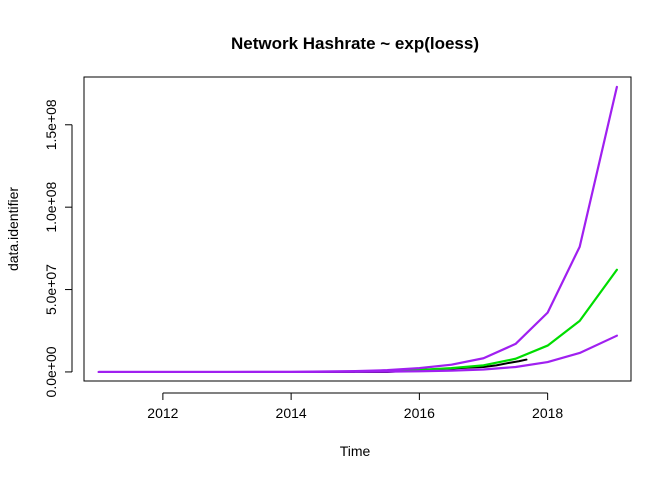  Describe the element at coordinates (291, 413) in the screenshot. I see `x-tick-label: 2014` at that location.